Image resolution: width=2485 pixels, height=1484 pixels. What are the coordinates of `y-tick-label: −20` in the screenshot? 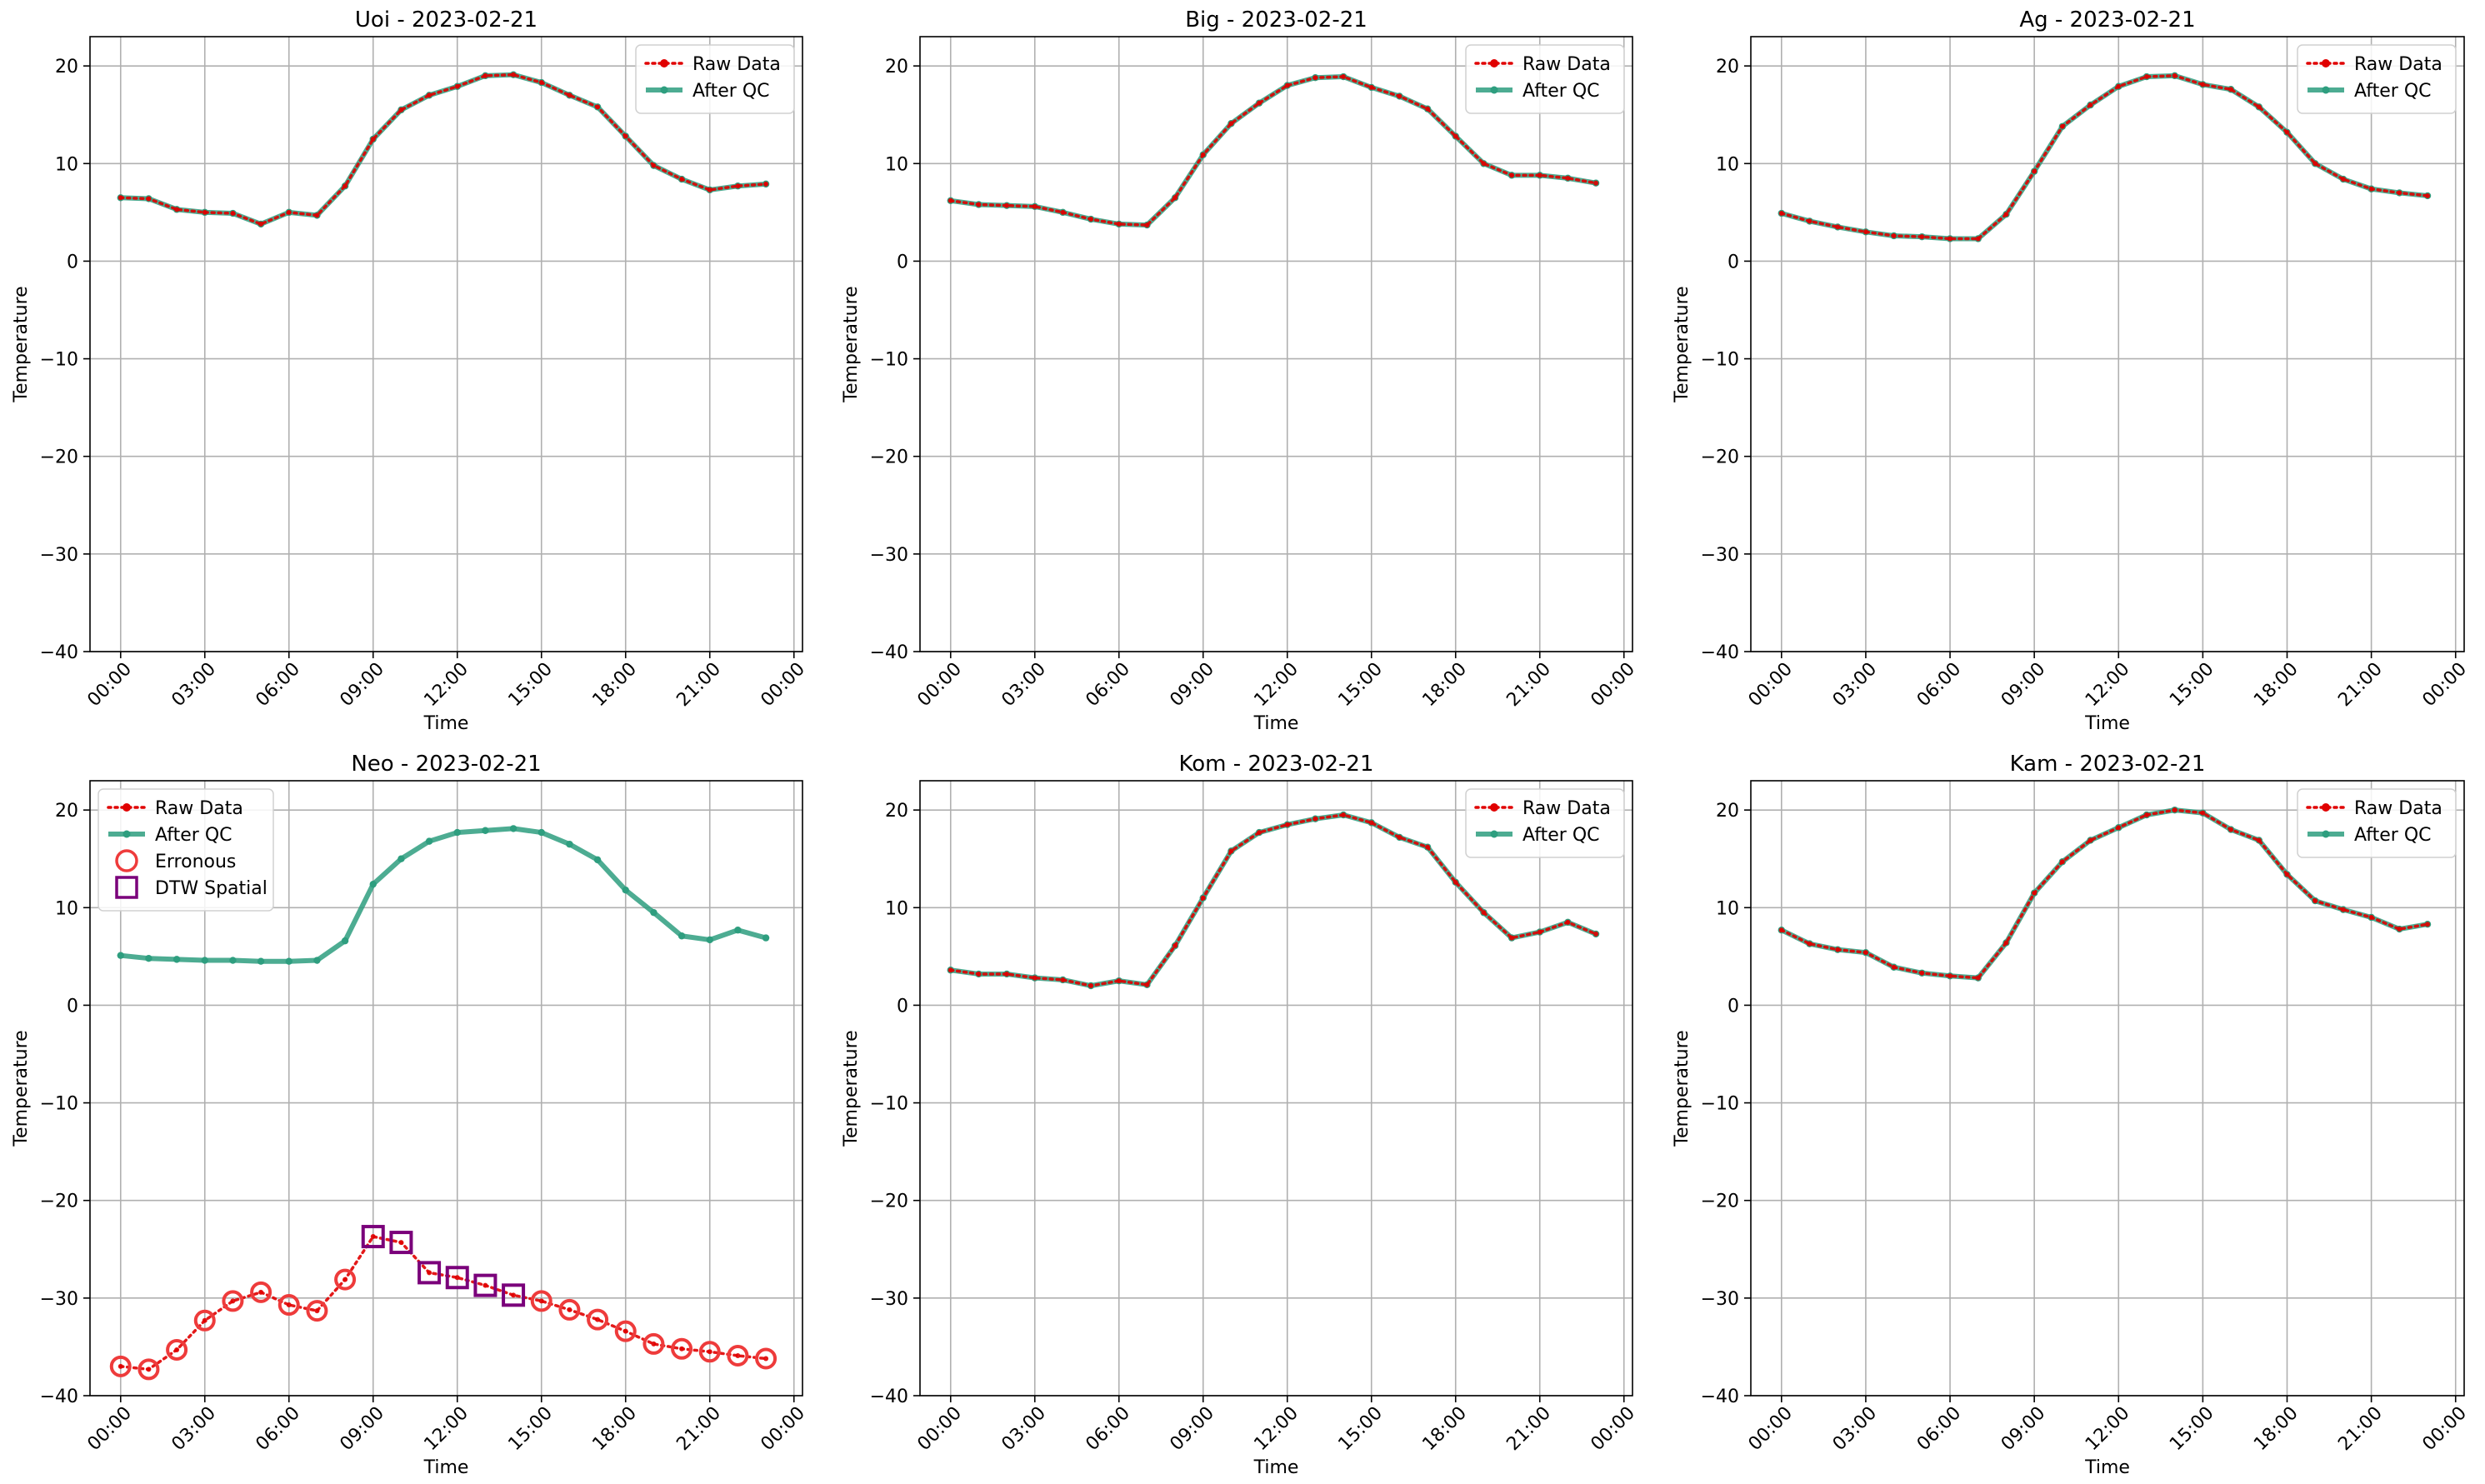 It's located at (1720, 1202).